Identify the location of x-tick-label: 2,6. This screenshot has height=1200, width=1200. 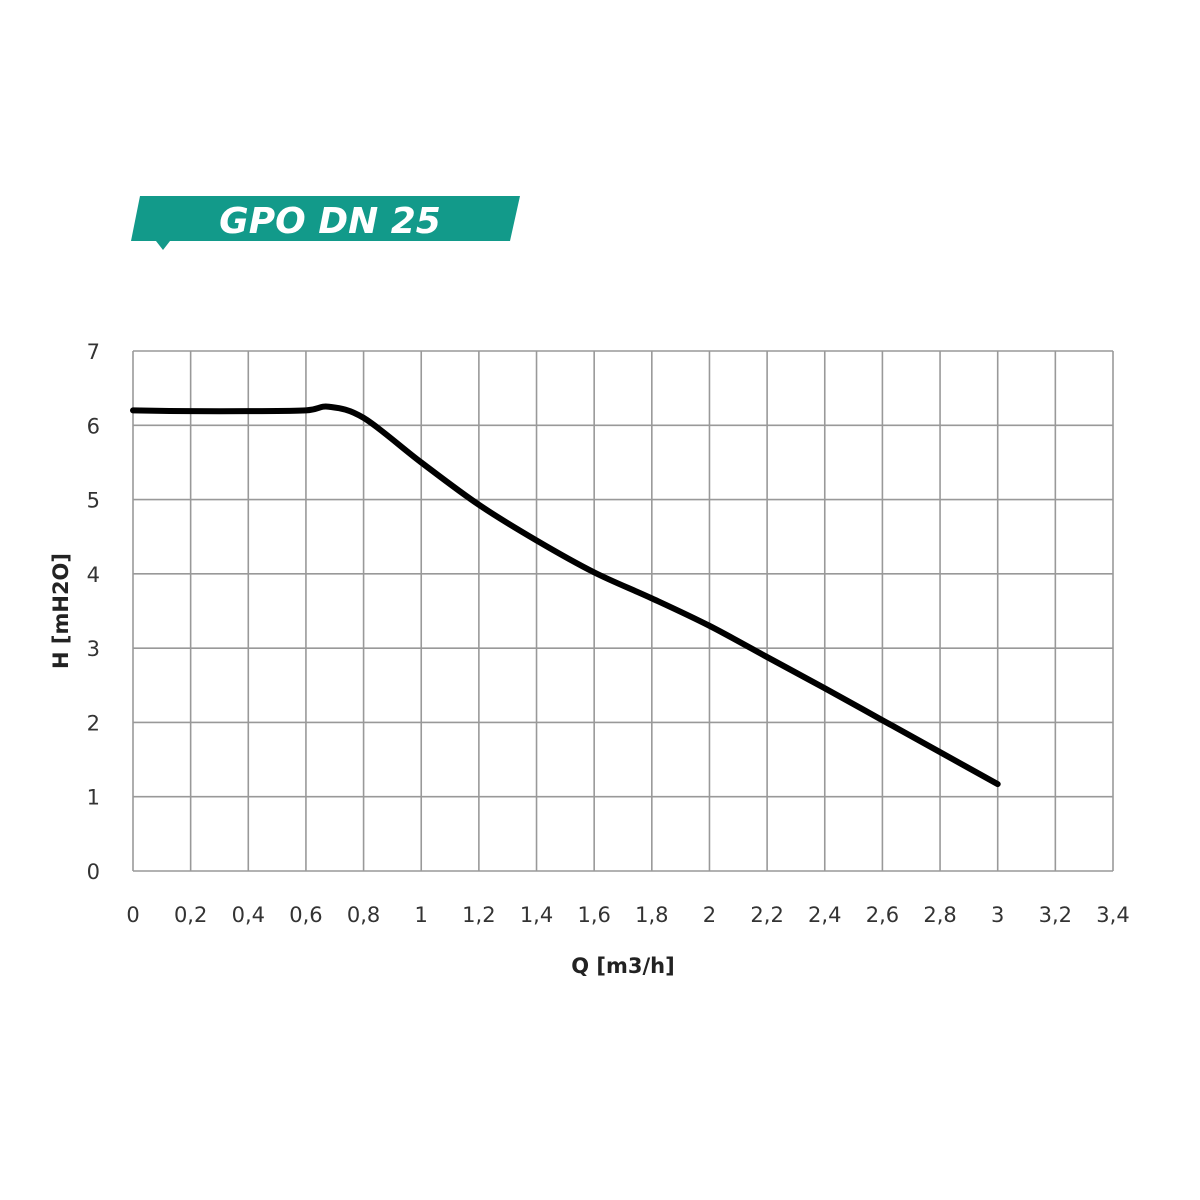
(882, 915).